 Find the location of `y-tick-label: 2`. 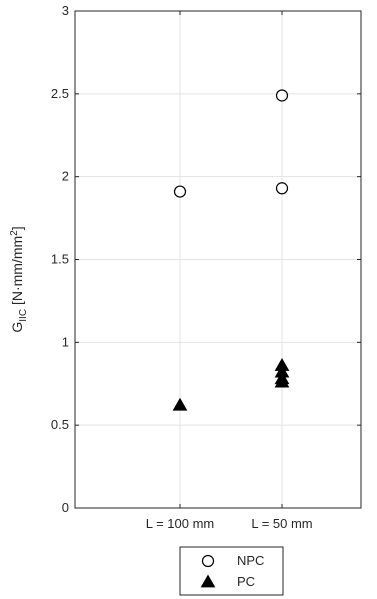

y-tick-label: 2 is located at coordinates (65, 176).